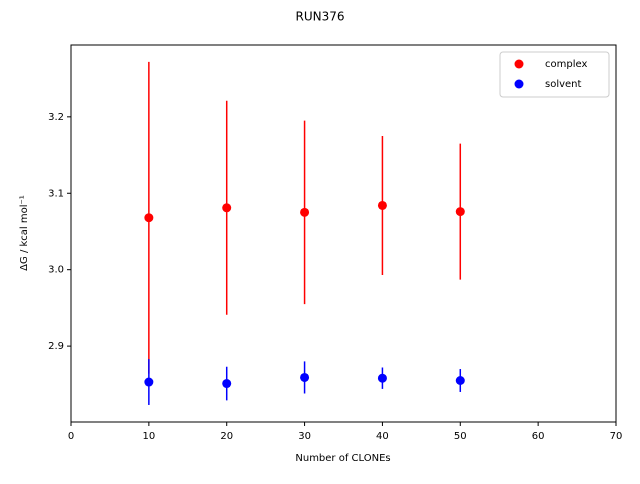 This screenshot has height=484, width=640. What do you see at coordinates (56, 193) in the screenshot?
I see `y-tick-label: 3.1` at bounding box center [56, 193].